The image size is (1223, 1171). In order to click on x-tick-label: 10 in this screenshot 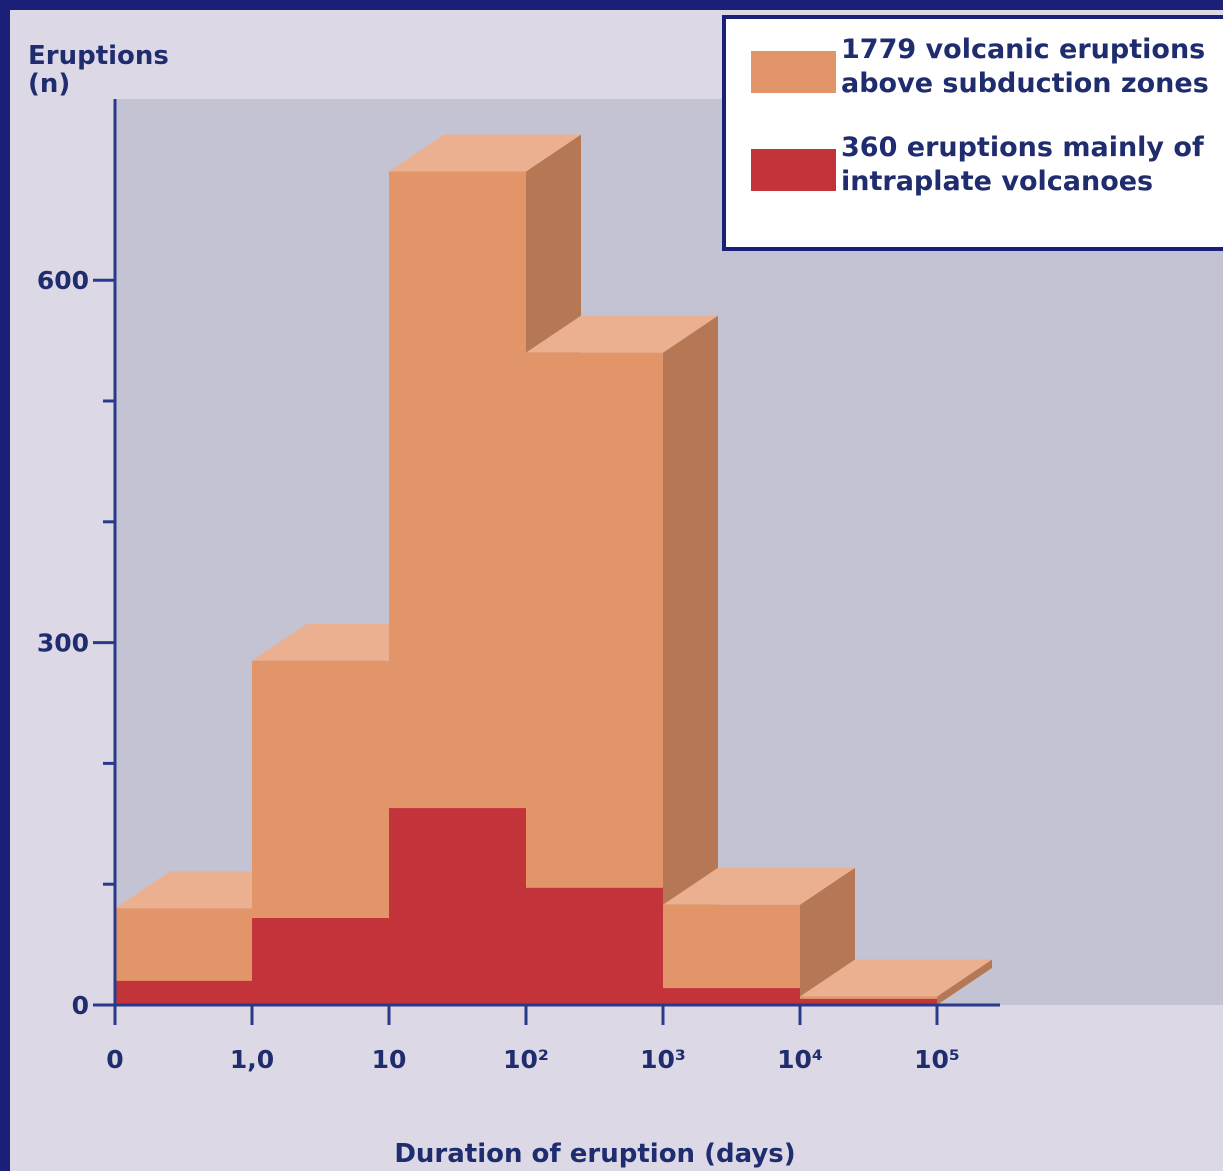, I will do `click(389, 1059)`.